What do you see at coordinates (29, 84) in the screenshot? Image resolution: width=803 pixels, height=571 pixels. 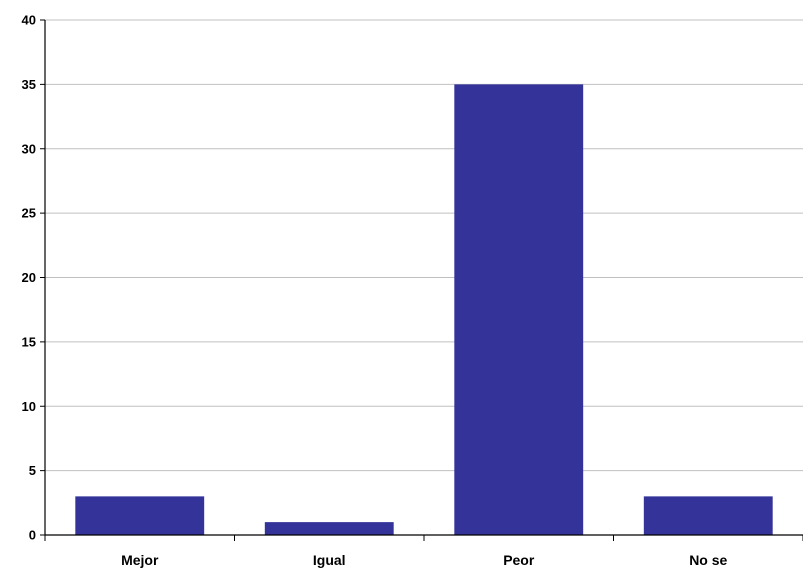 I see `y-tick-label: 35` at bounding box center [29, 84].